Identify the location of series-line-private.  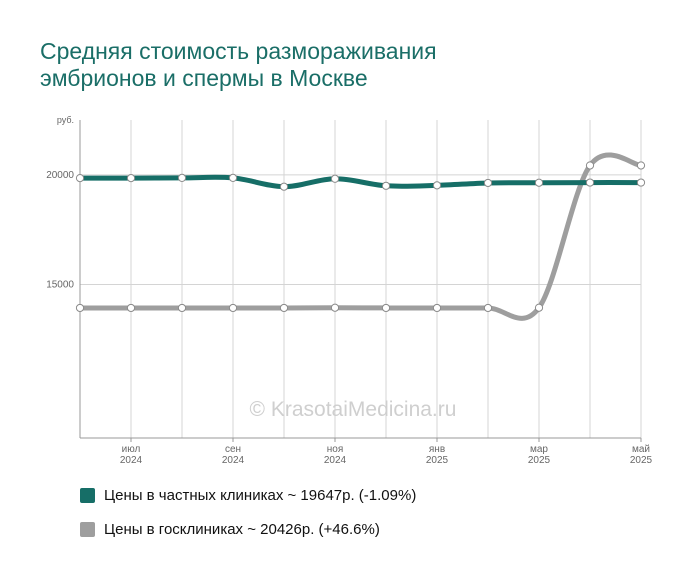
(360, 182).